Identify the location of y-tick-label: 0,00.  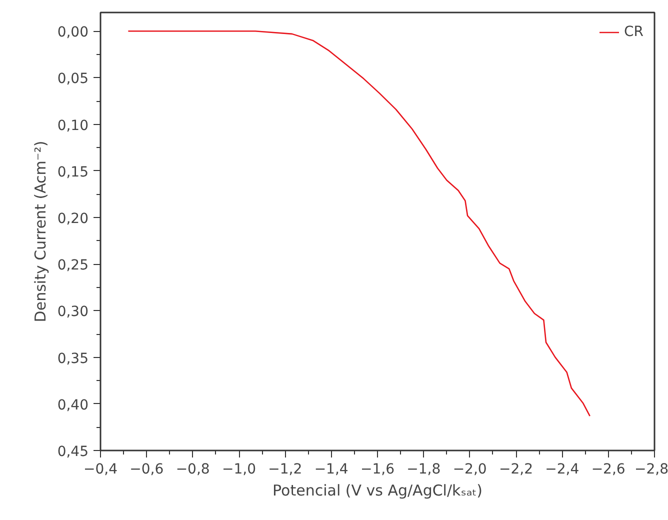
(72, 32).